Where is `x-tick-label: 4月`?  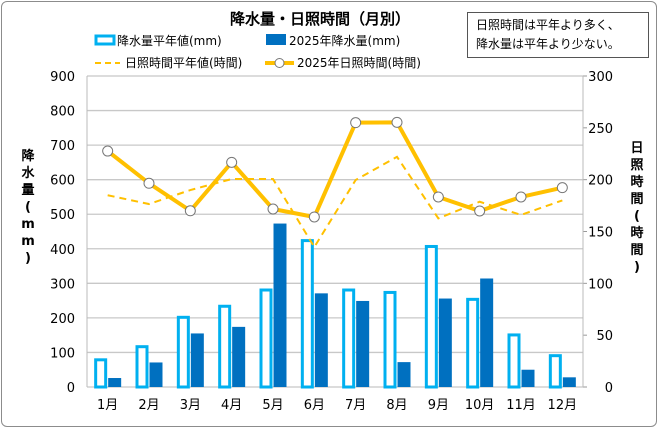
x-tick-label: 4月 is located at coordinates (231, 405).